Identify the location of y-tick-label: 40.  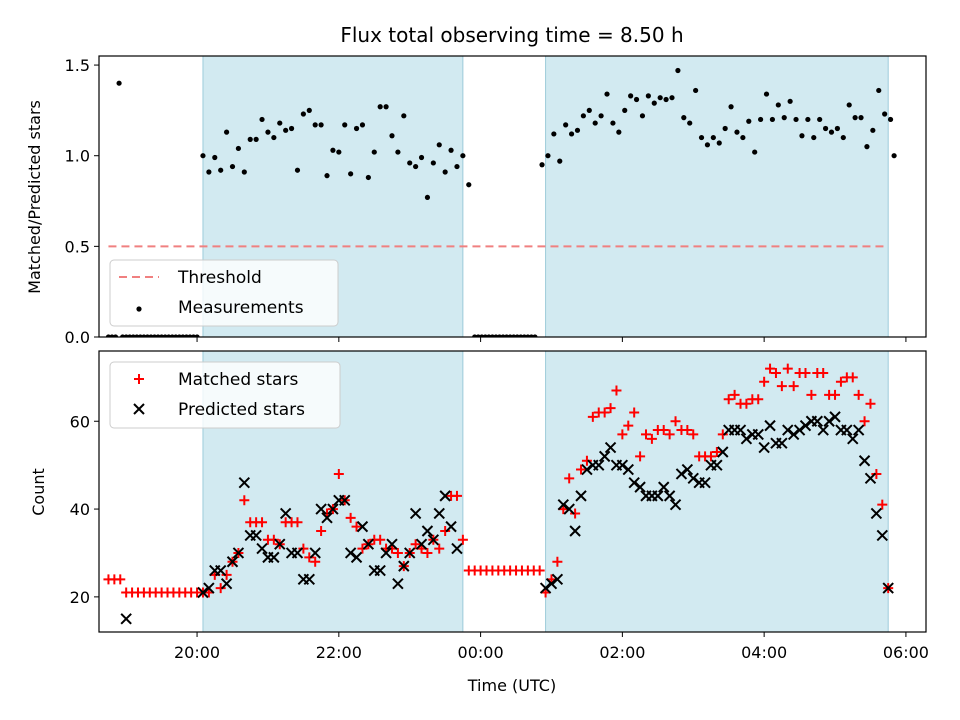
(80, 509).